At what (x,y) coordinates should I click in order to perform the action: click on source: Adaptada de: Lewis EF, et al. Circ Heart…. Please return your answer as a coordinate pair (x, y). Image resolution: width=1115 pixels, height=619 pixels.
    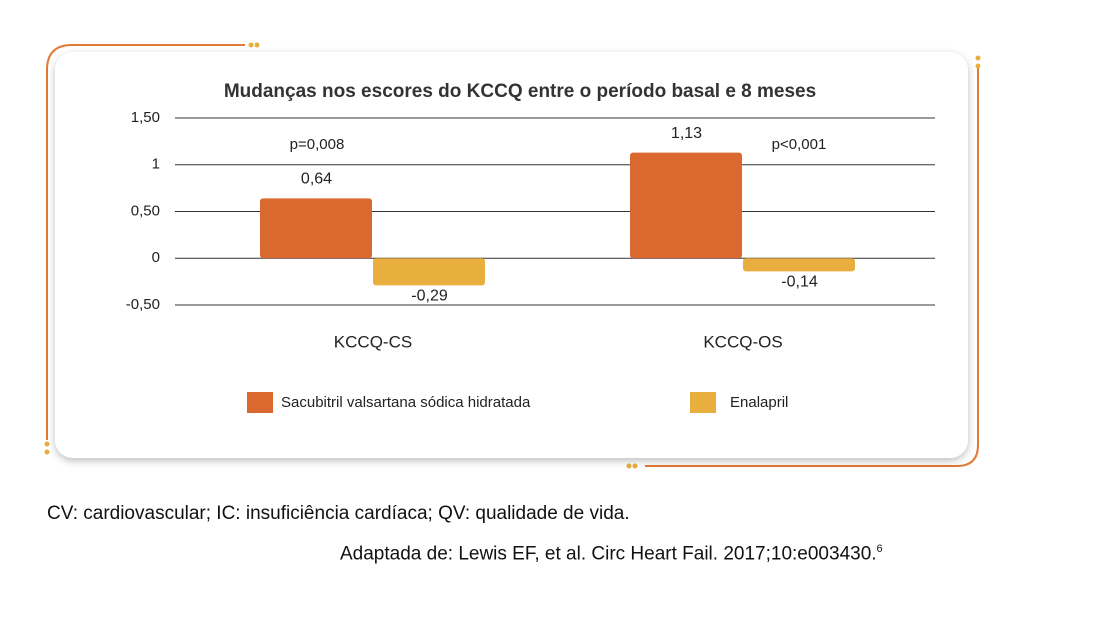
    Looking at the image, I should click on (611, 554).